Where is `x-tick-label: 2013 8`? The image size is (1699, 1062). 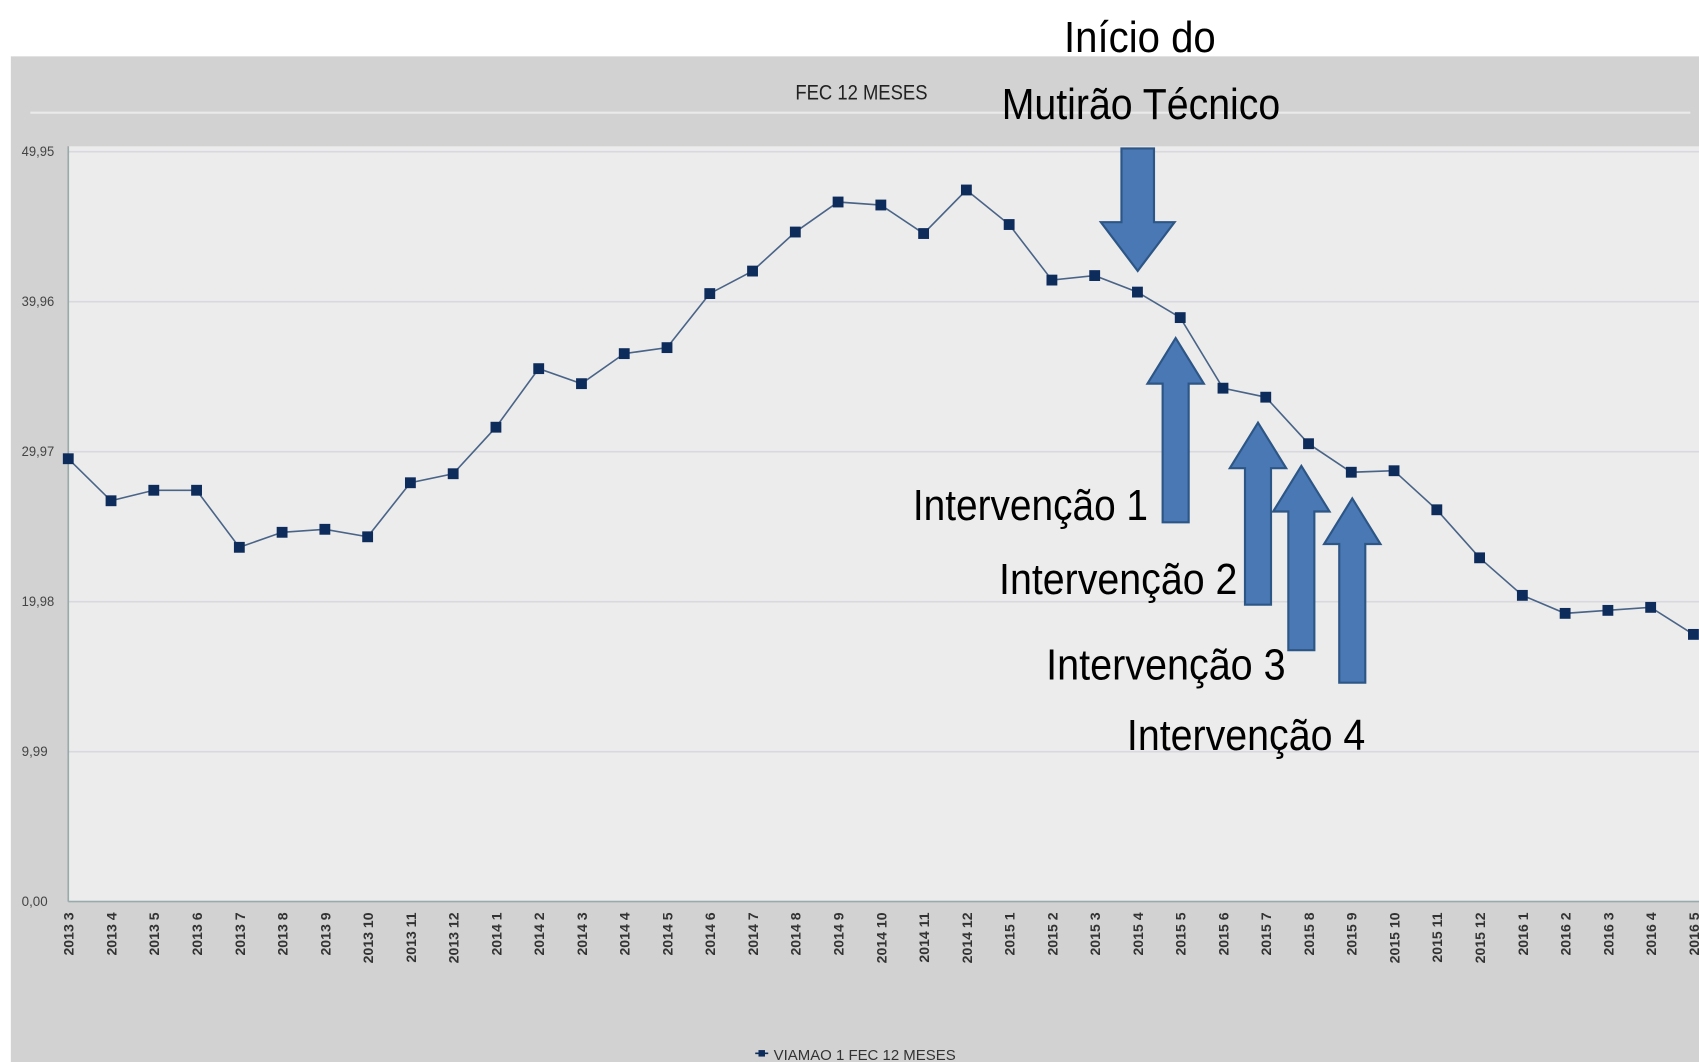
x-tick-label: 2013 8 is located at coordinates (283, 933).